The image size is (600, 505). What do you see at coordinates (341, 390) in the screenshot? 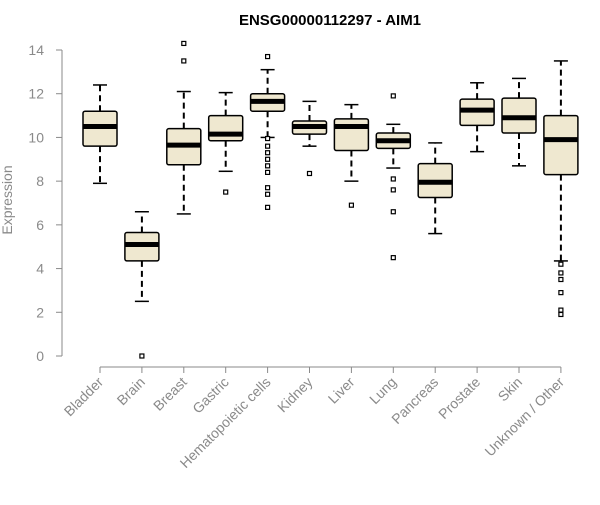
I see `x-tick-label: Liver` at bounding box center [341, 390].